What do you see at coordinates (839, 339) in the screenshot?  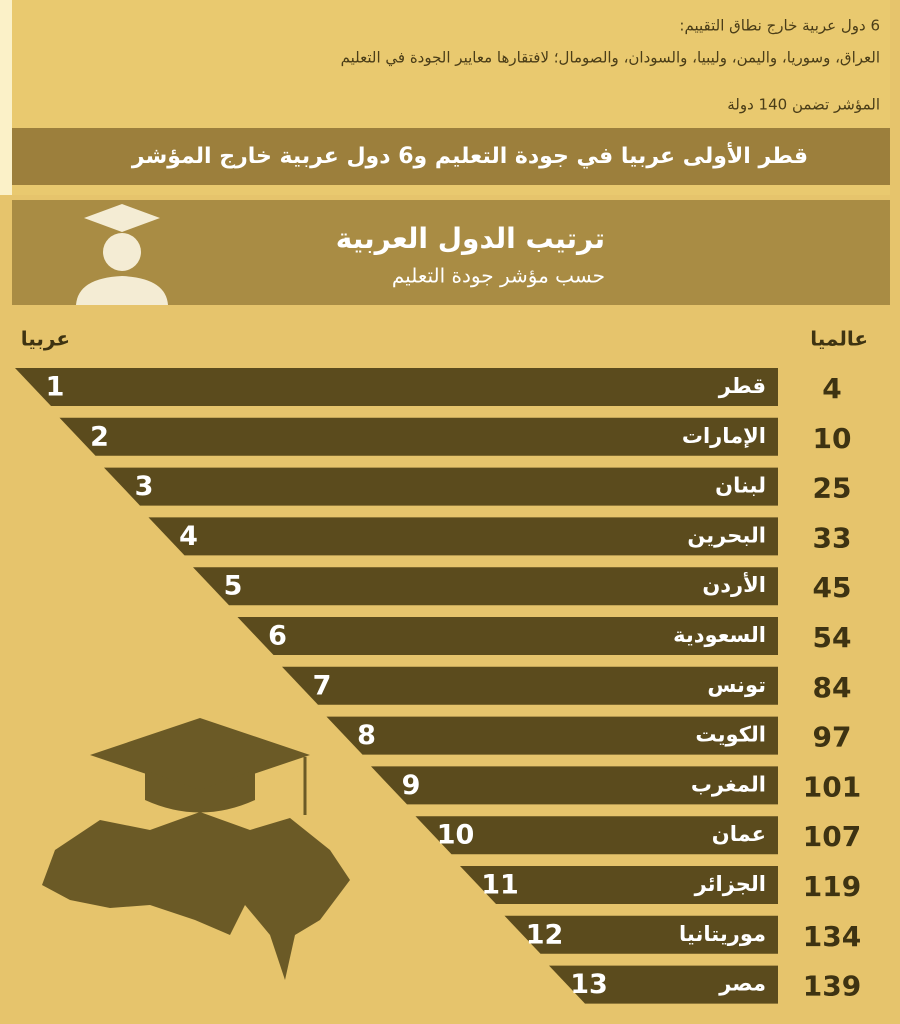 I see `column-header: عالميا` at bounding box center [839, 339].